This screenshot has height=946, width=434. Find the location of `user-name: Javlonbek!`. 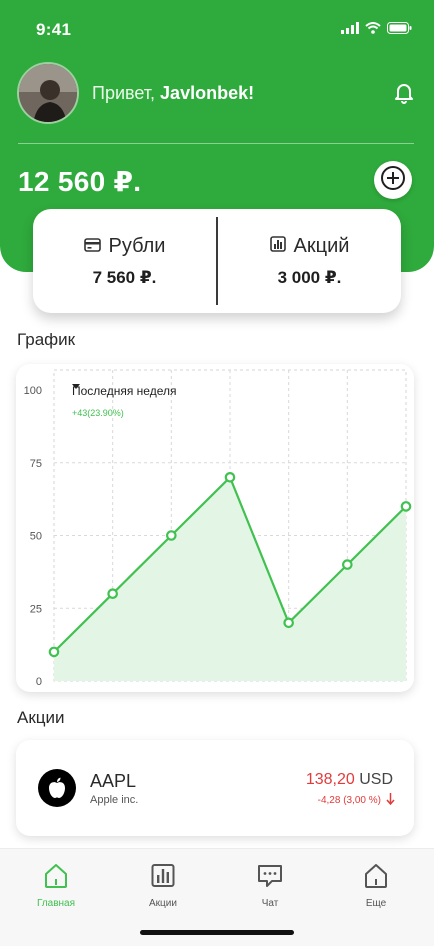

user-name: Javlonbek! is located at coordinates (207, 93).